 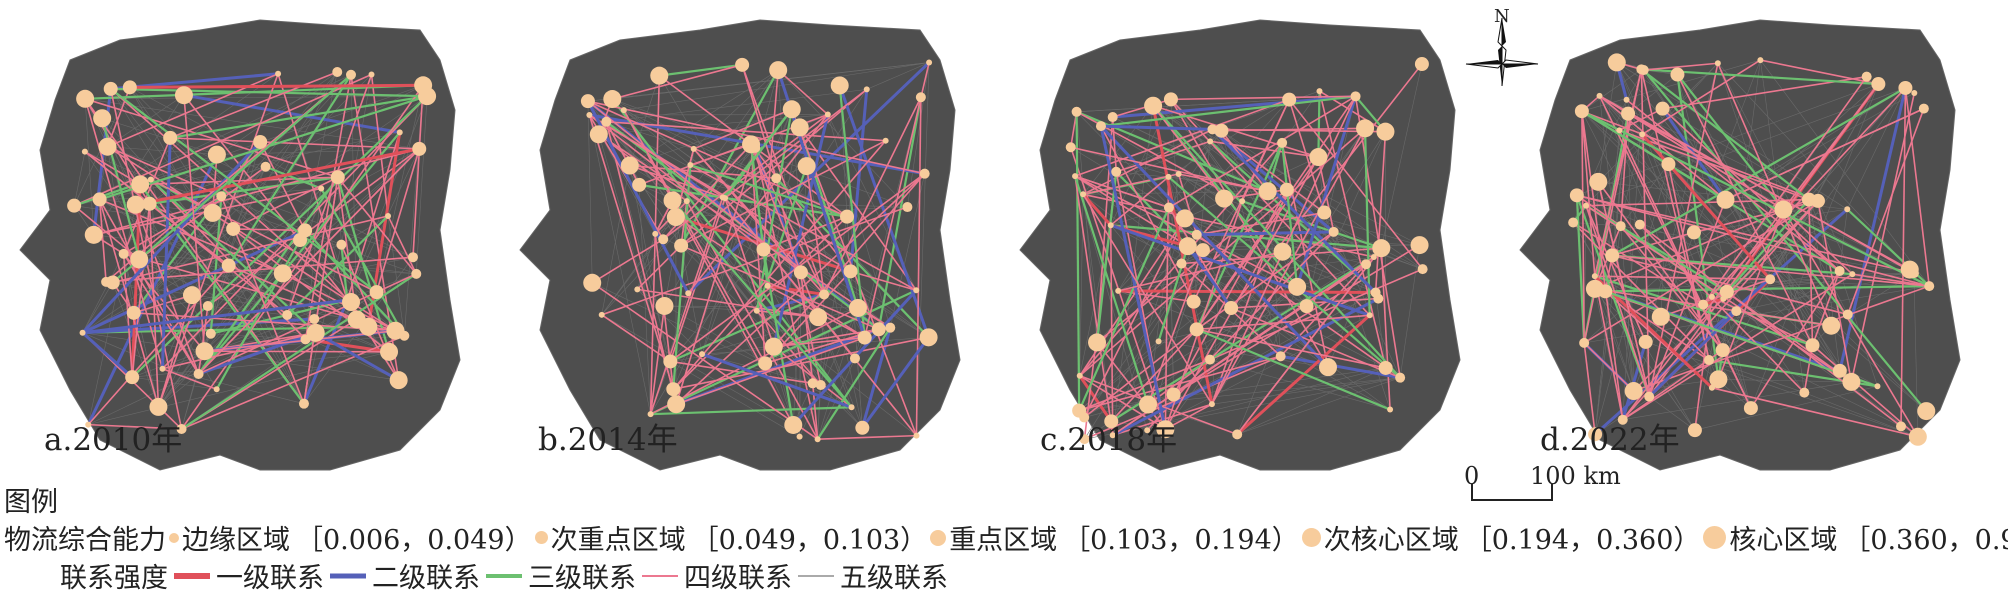 I want to click on class-range-1: ［0.049，0.103）, so click(x=810, y=537).